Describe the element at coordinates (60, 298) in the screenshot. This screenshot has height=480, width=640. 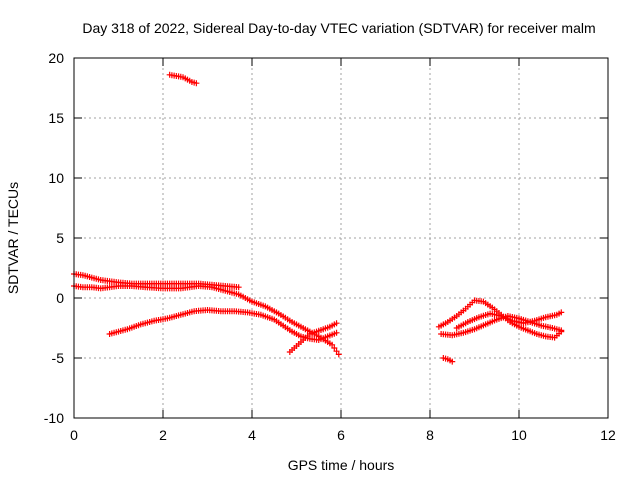
I see `y-tick-label: 0` at that location.